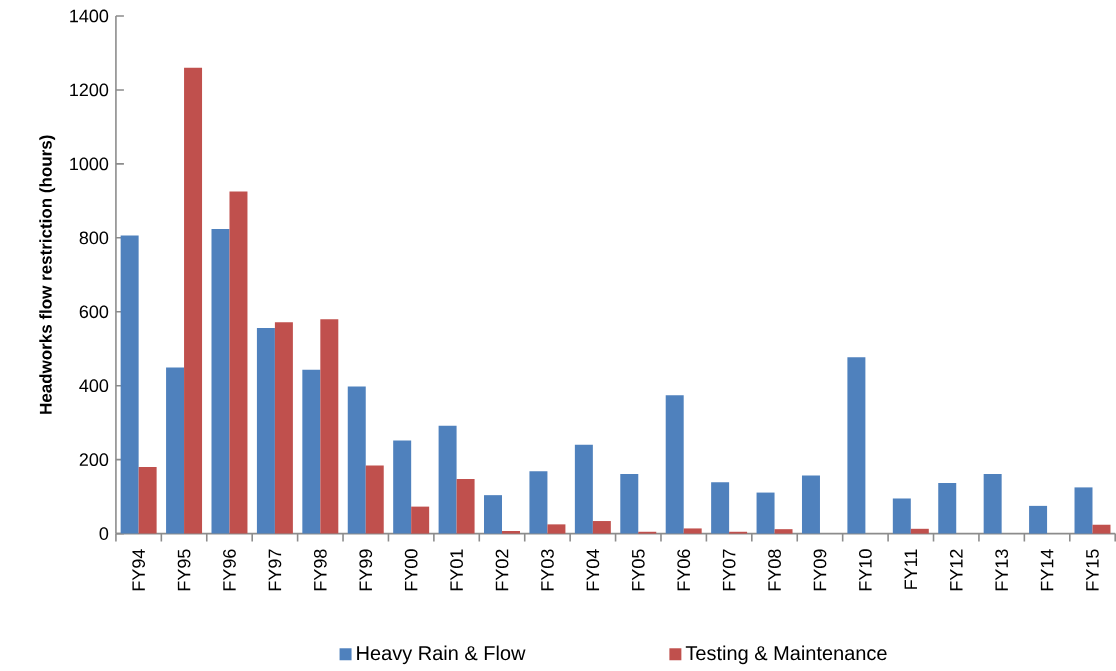 The height and width of the screenshot is (671, 1116). I want to click on x-tick-label: FY12, so click(956, 570).